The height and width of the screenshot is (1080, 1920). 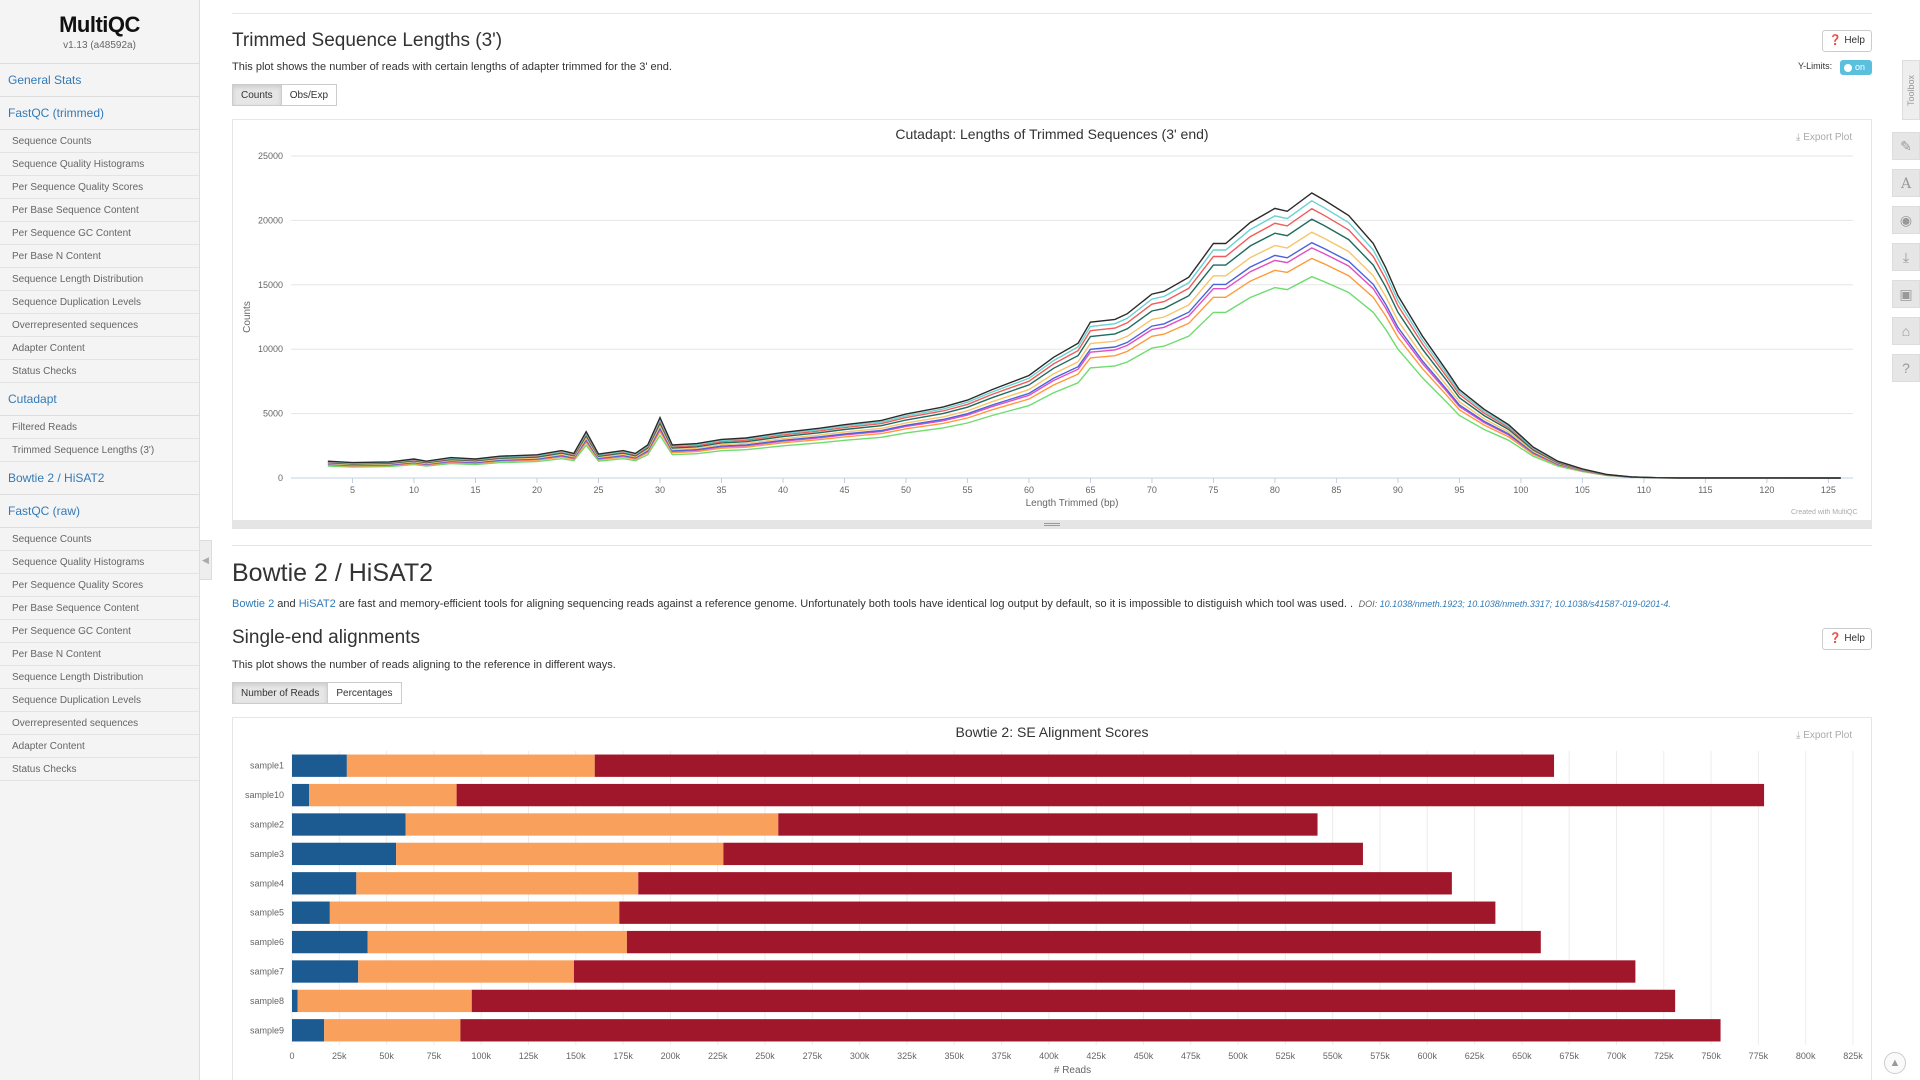 What do you see at coordinates (317, 604) in the screenshot?
I see `hisat2-link: HiSAT2` at bounding box center [317, 604].